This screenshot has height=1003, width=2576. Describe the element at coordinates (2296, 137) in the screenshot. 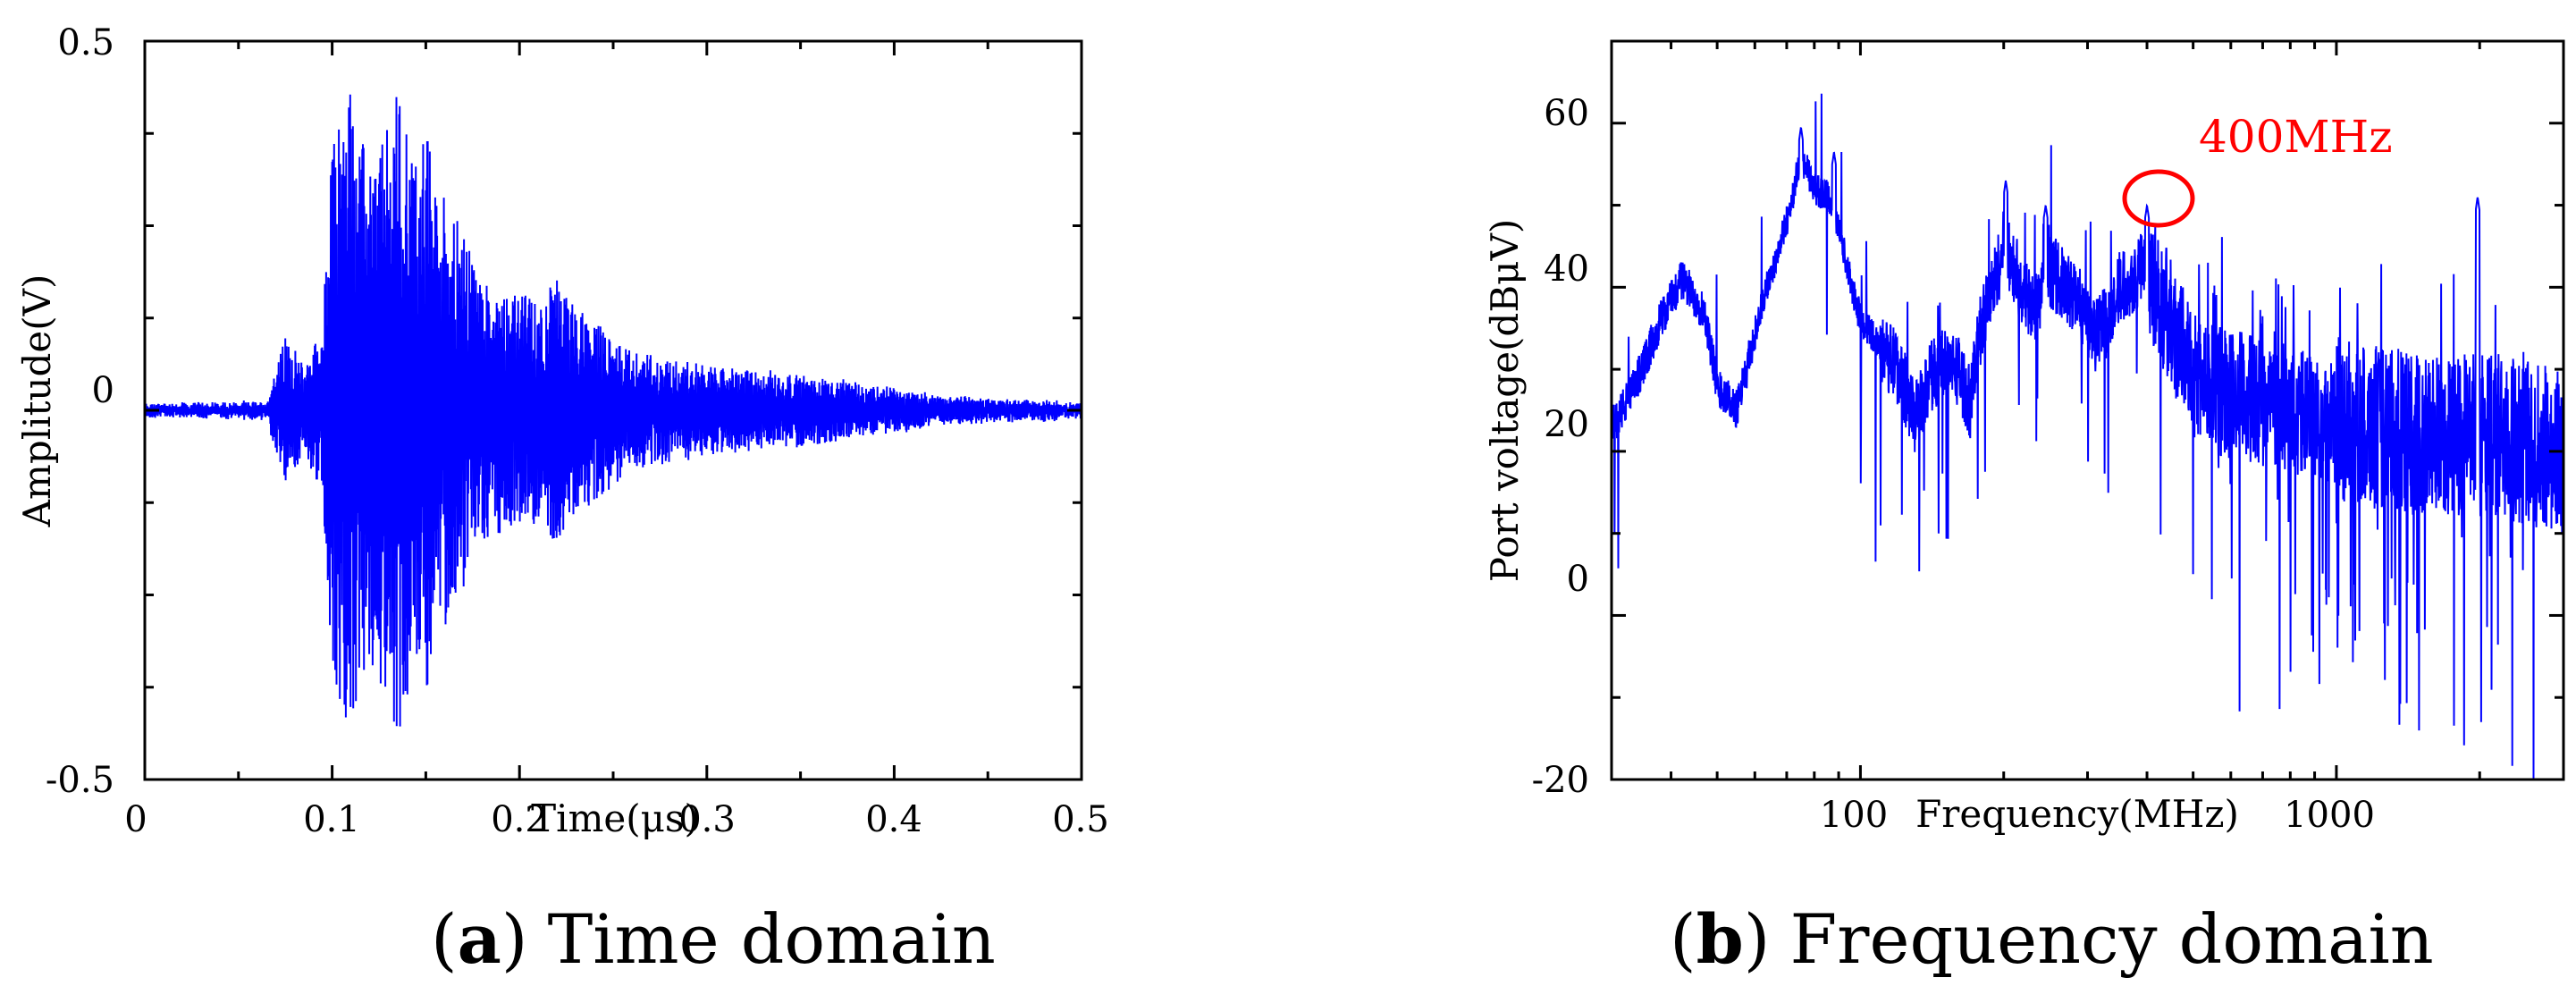

I see `annotation-400mhz: 400MHz` at that location.